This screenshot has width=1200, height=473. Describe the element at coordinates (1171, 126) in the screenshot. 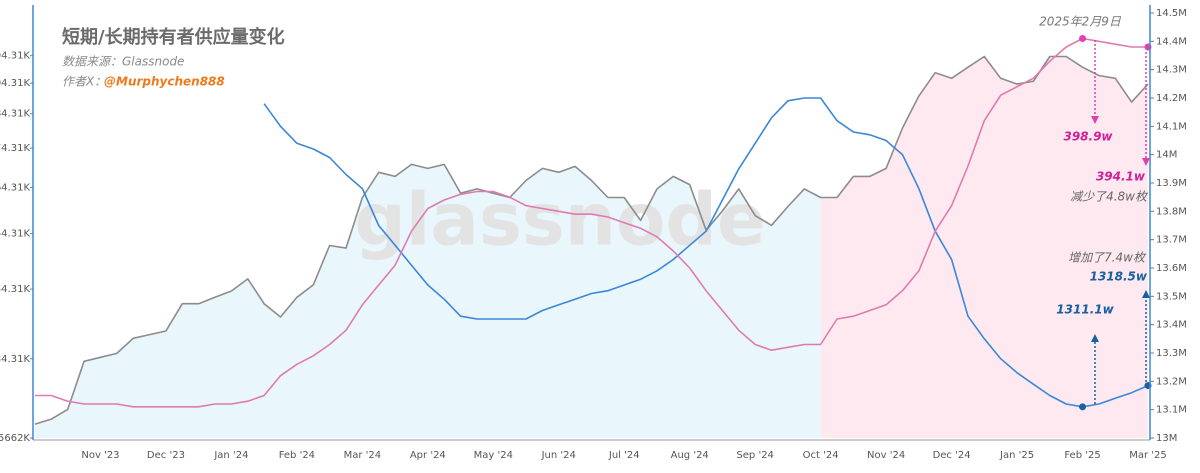

I see `y2-tick-label: 14.1M` at that location.